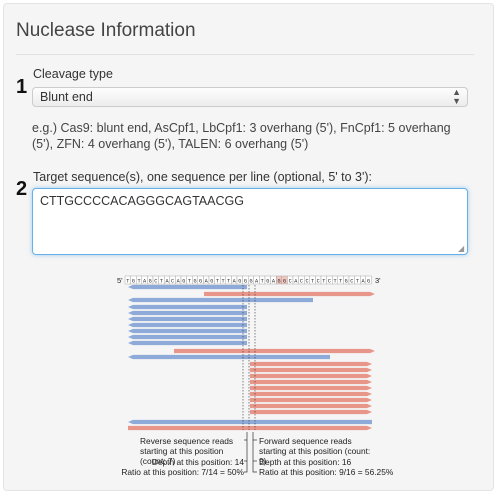  What do you see at coordinates (326, 472) in the screenshot?
I see `forward-ratio: Ratio at this position: 9/16 = 56.25%` at bounding box center [326, 472].